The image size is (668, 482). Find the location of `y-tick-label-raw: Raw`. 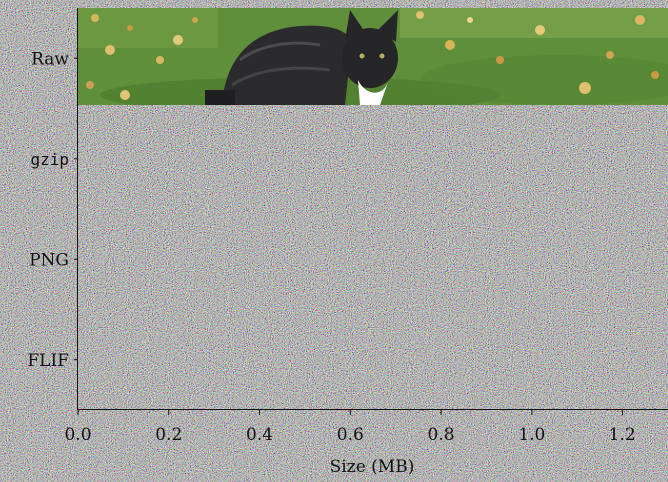

y-tick-label-raw: Raw is located at coordinates (50, 59).